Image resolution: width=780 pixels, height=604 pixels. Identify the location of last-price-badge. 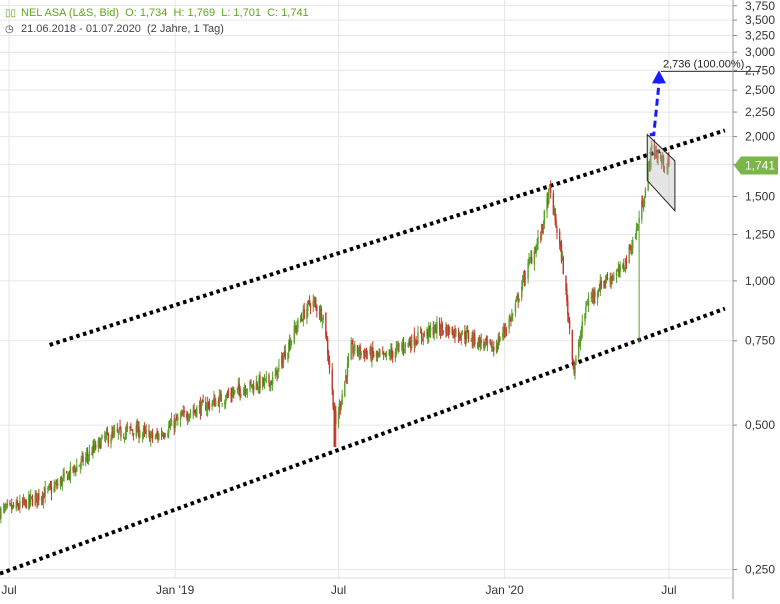
(756, 165).